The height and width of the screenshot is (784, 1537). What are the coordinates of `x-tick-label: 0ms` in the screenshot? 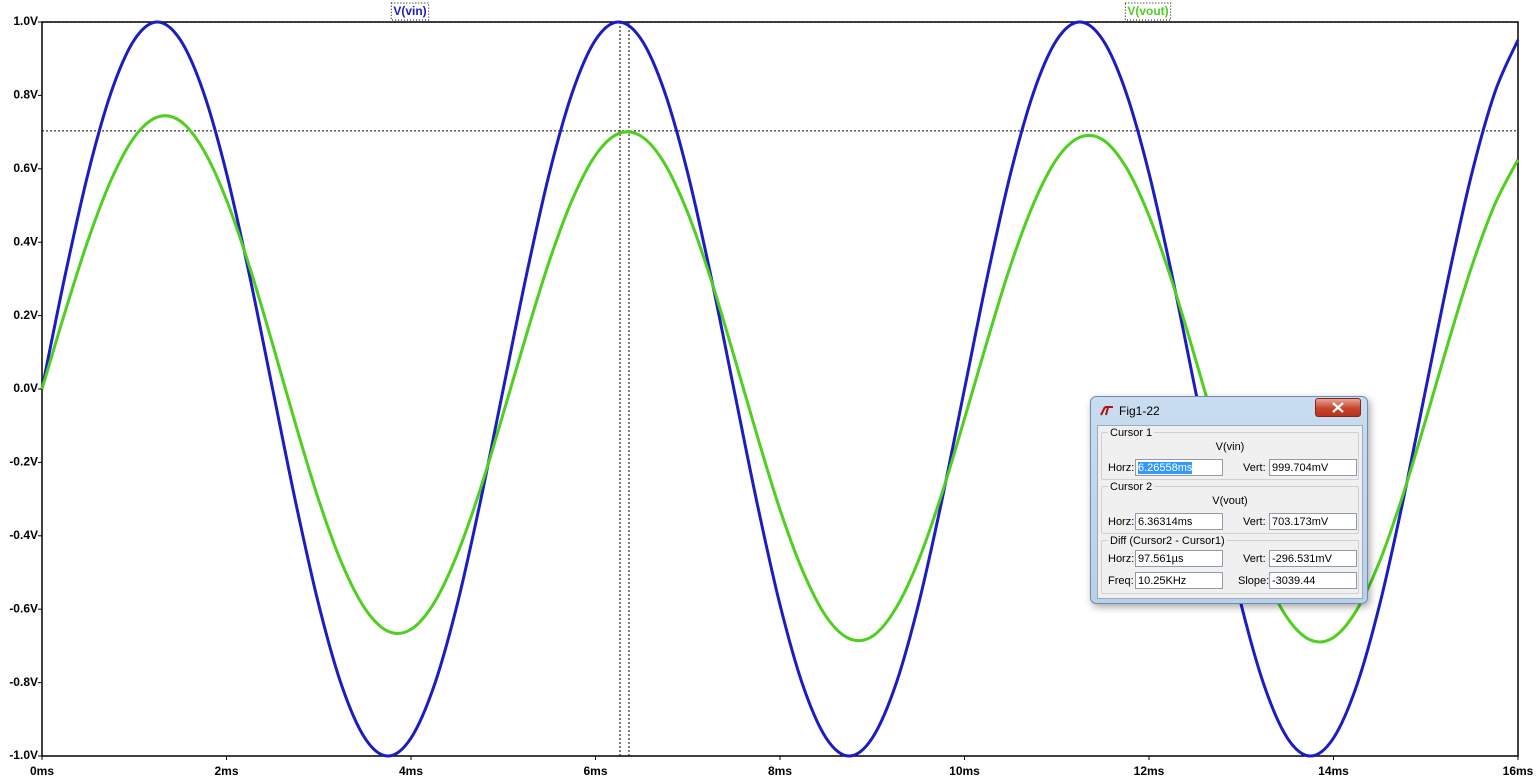 It's located at (42, 771).